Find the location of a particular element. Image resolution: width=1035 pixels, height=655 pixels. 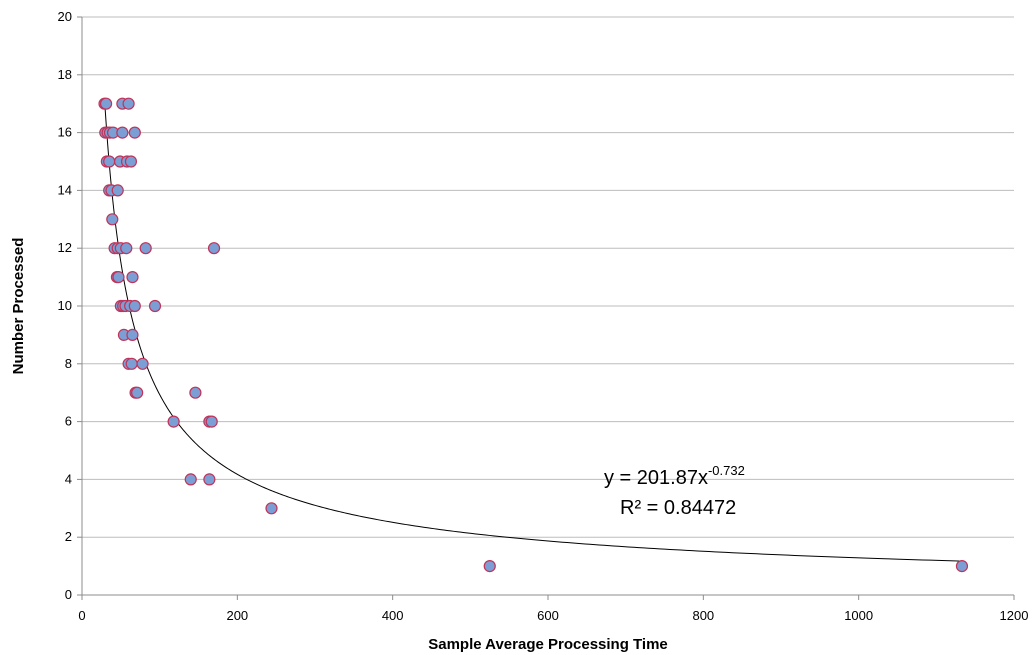

y-tick-label: 0 is located at coordinates (68, 594).